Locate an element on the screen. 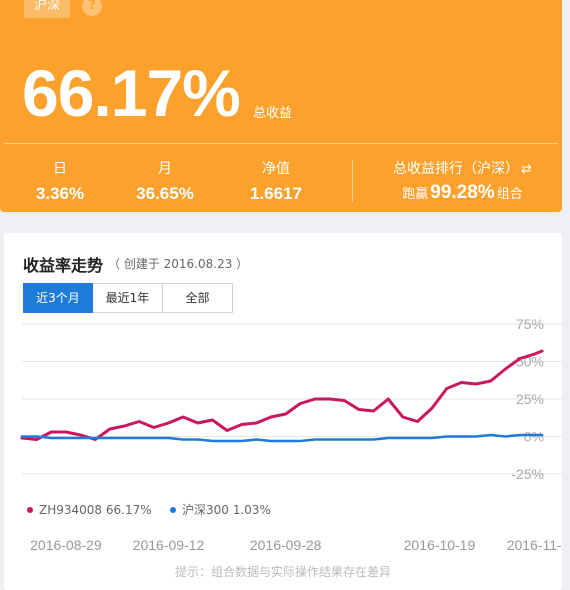  period-tabs: 近3个月 最近1年 全部 is located at coordinates (128, 298).